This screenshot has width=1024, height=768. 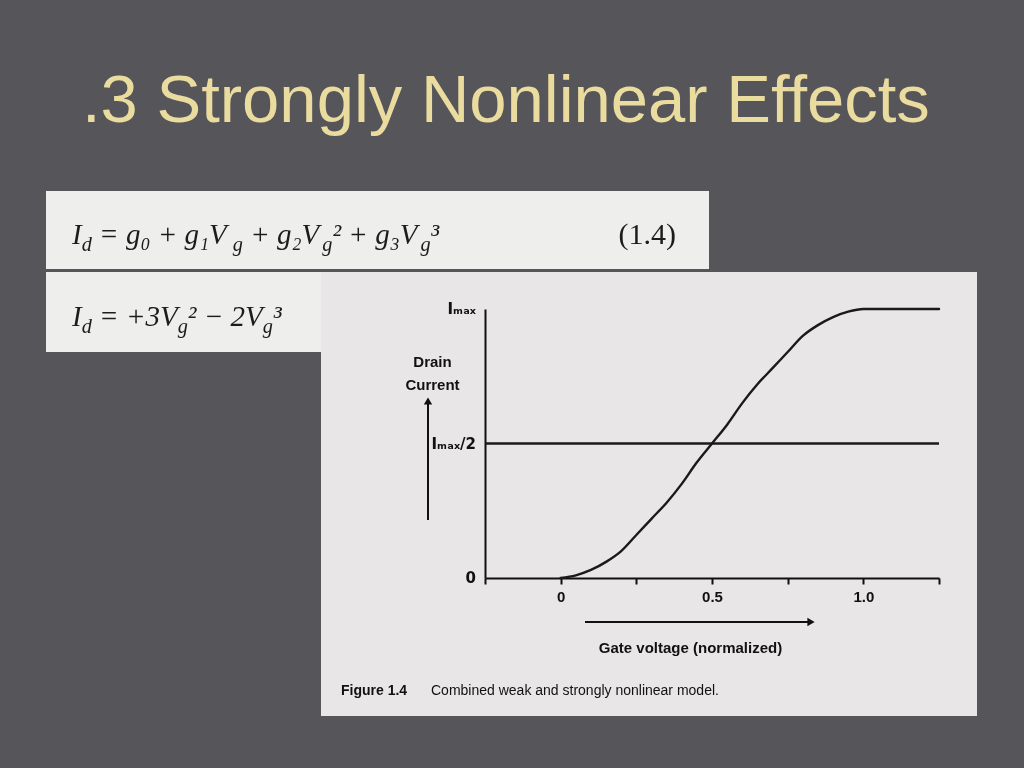 What do you see at coordinates (374, 690) in the screenshot?
I see `caption: Figure 1.4` at bounding box center [374, 690].